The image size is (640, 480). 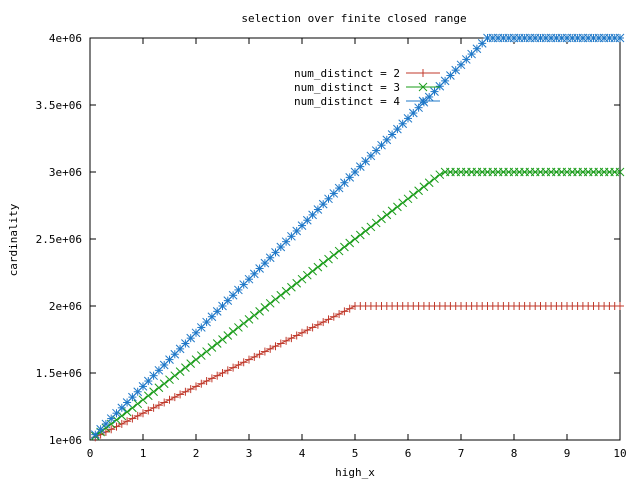 What do you see at coordinates (355, 453) in the screenshot?
I see `x-tick-label: 5` at bounding box center [355, 453].